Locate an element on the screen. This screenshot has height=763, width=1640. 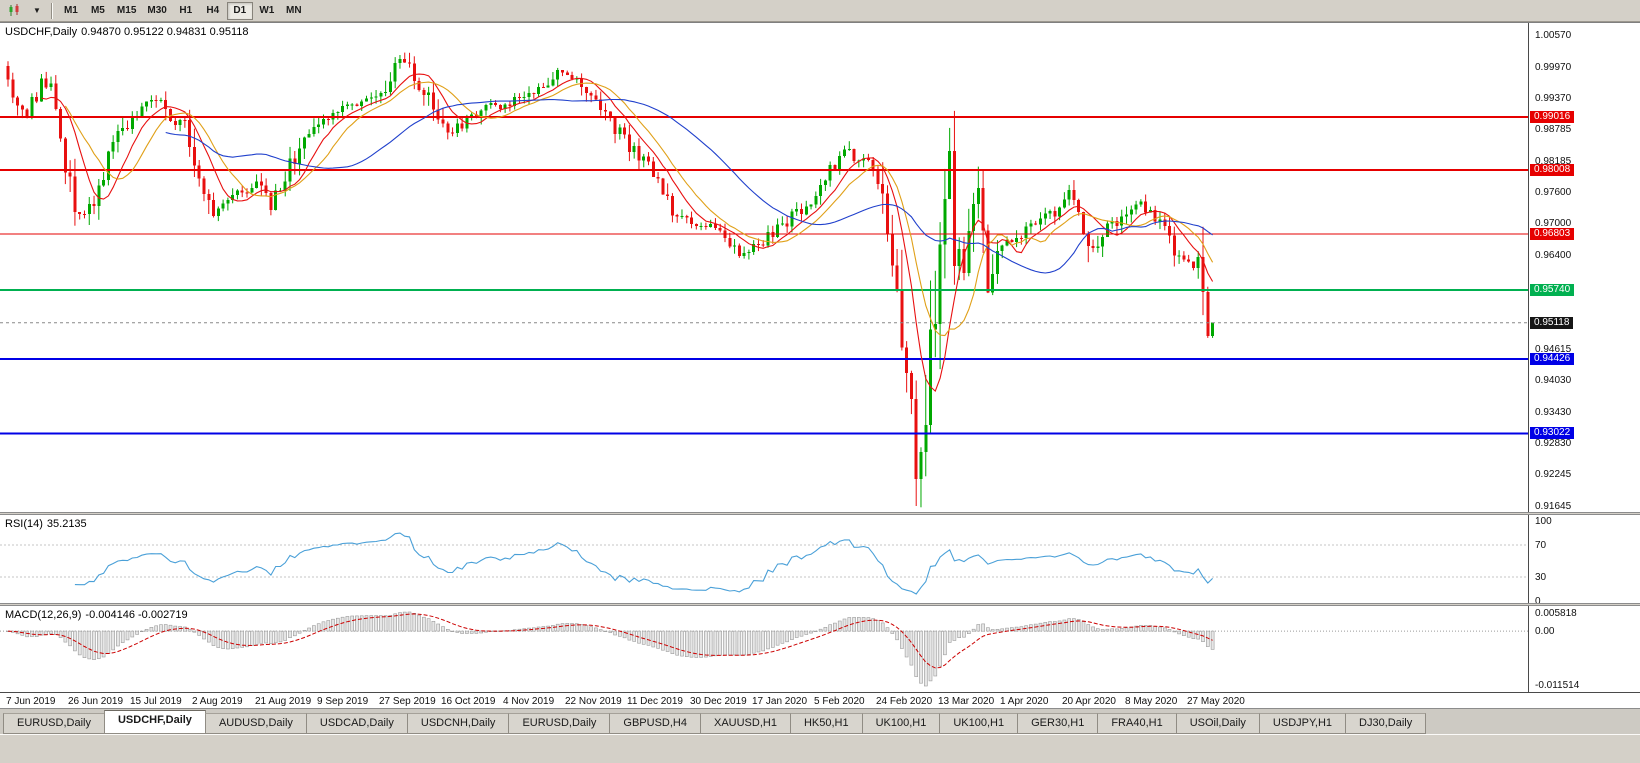
chart-type-button is located at coordinates (15, 11).